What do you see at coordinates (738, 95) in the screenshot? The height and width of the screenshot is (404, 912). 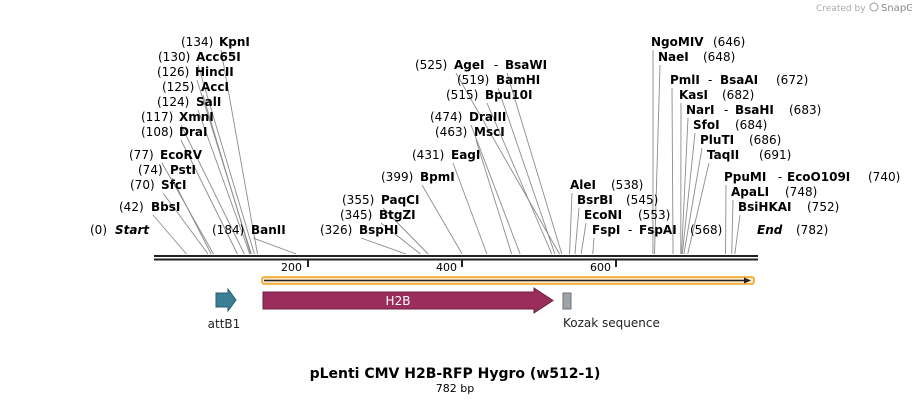 I see `site-pos-kasi: (682)` at bounding box center [738, 95].